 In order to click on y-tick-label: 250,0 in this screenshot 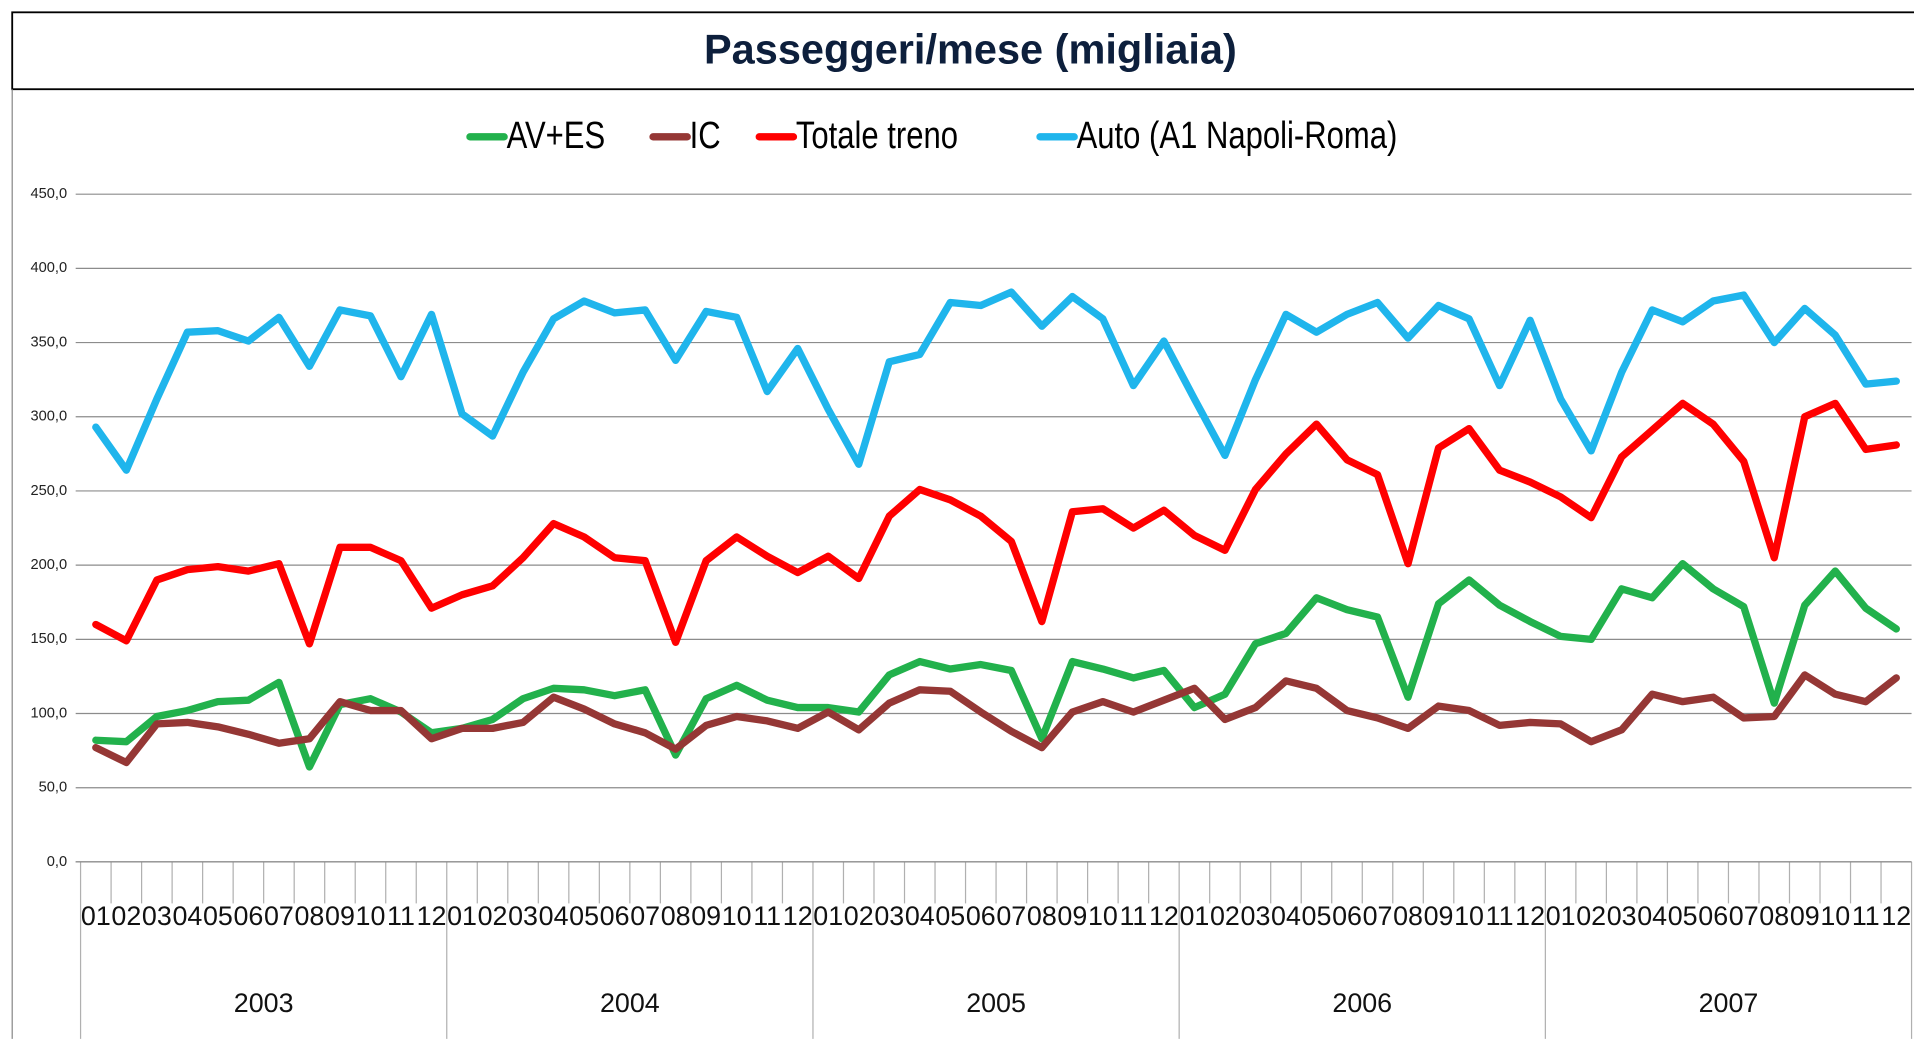, I will do `click(49, 491)`.